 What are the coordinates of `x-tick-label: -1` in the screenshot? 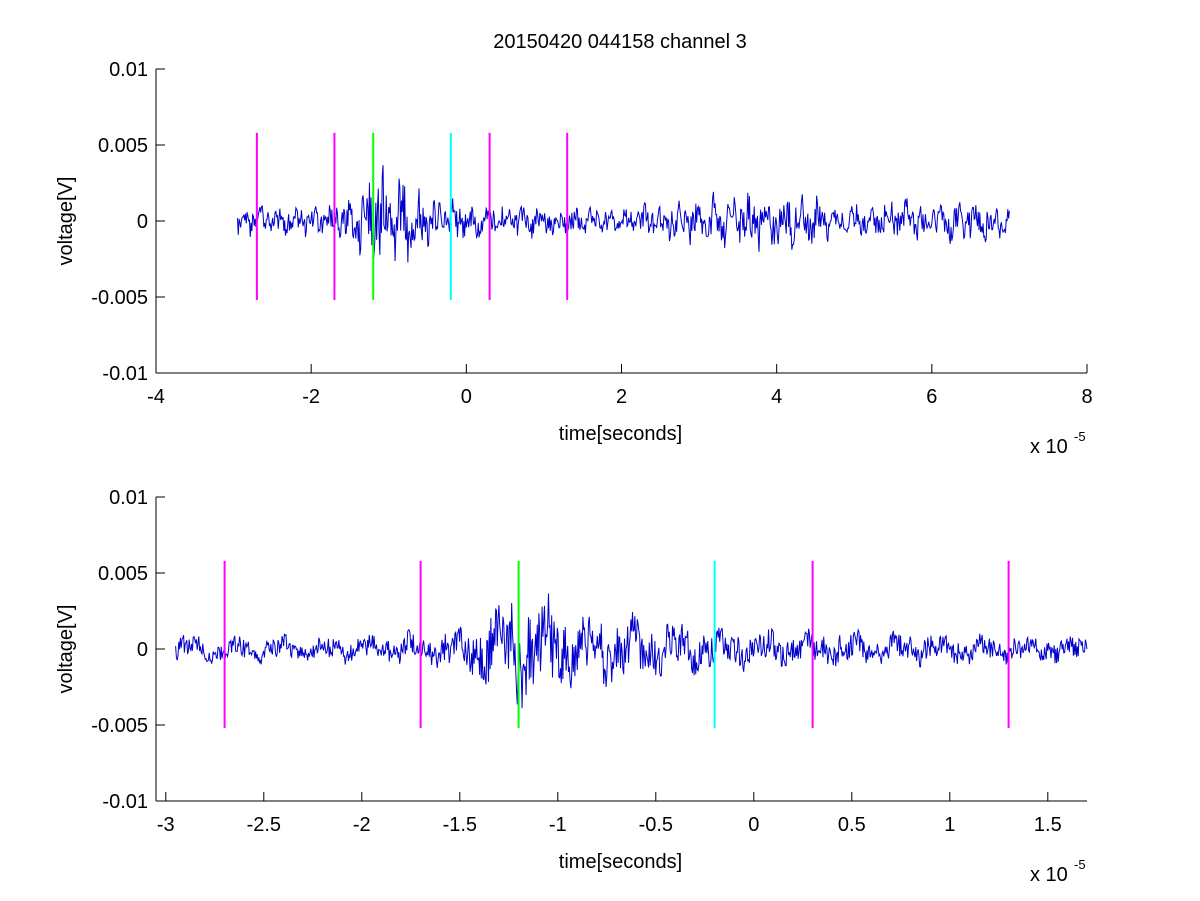 It's located at (558, 825).